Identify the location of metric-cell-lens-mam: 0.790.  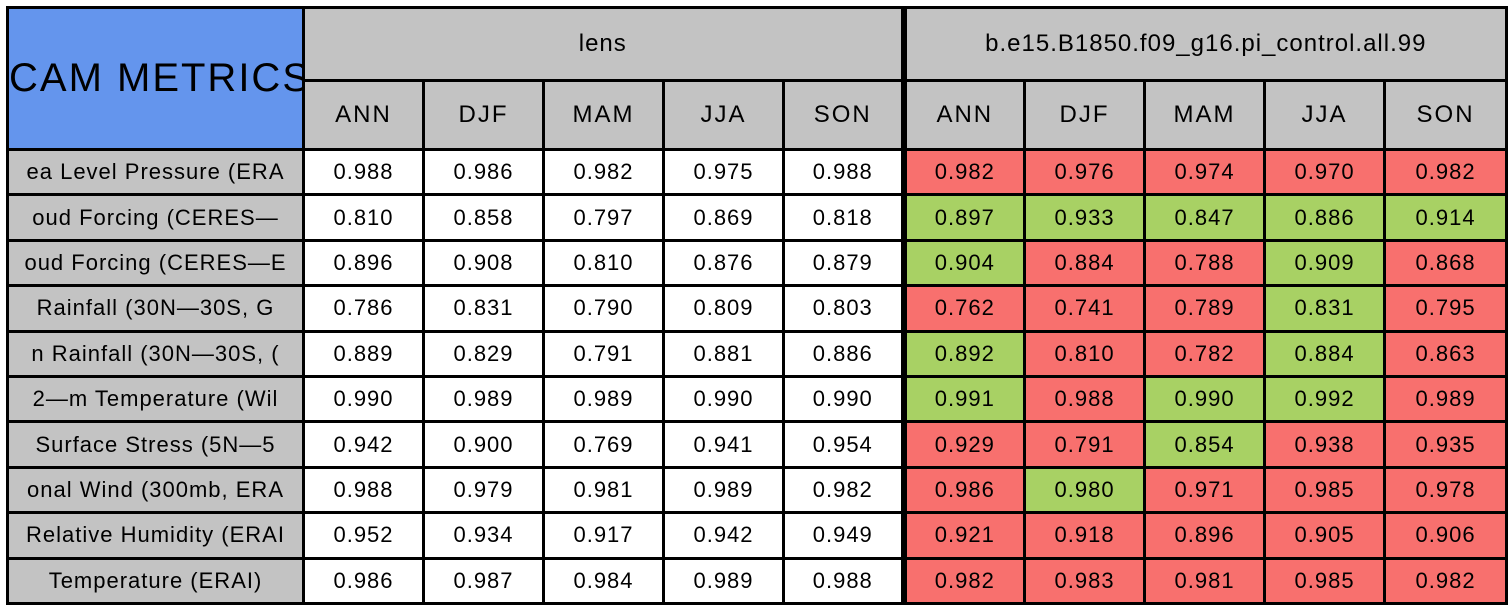
(603, 308).